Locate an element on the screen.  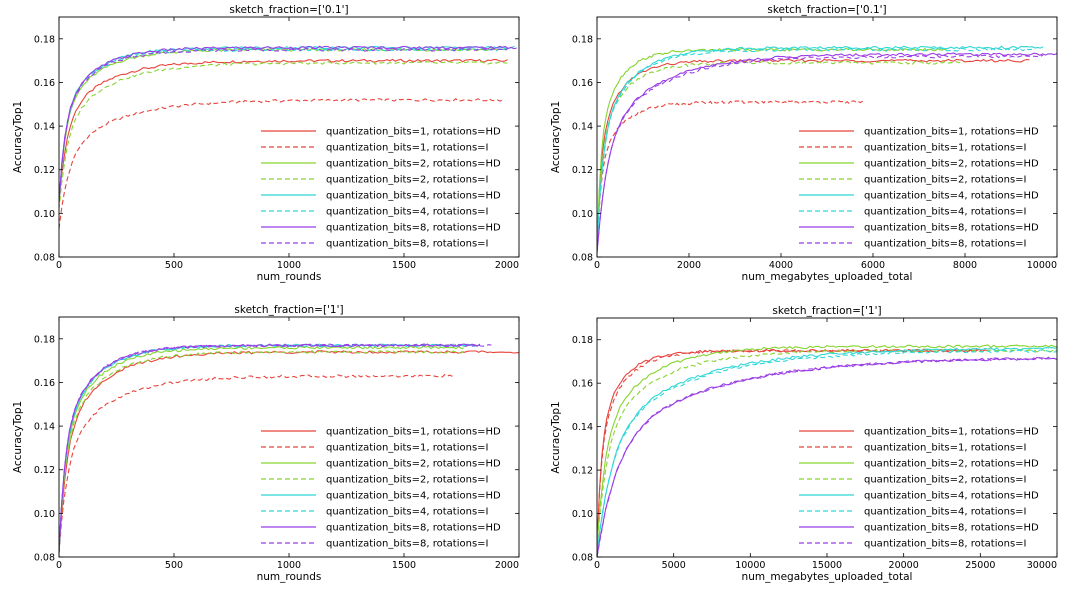
x-tick-label: 8000 is located at coordinates (965, 265).